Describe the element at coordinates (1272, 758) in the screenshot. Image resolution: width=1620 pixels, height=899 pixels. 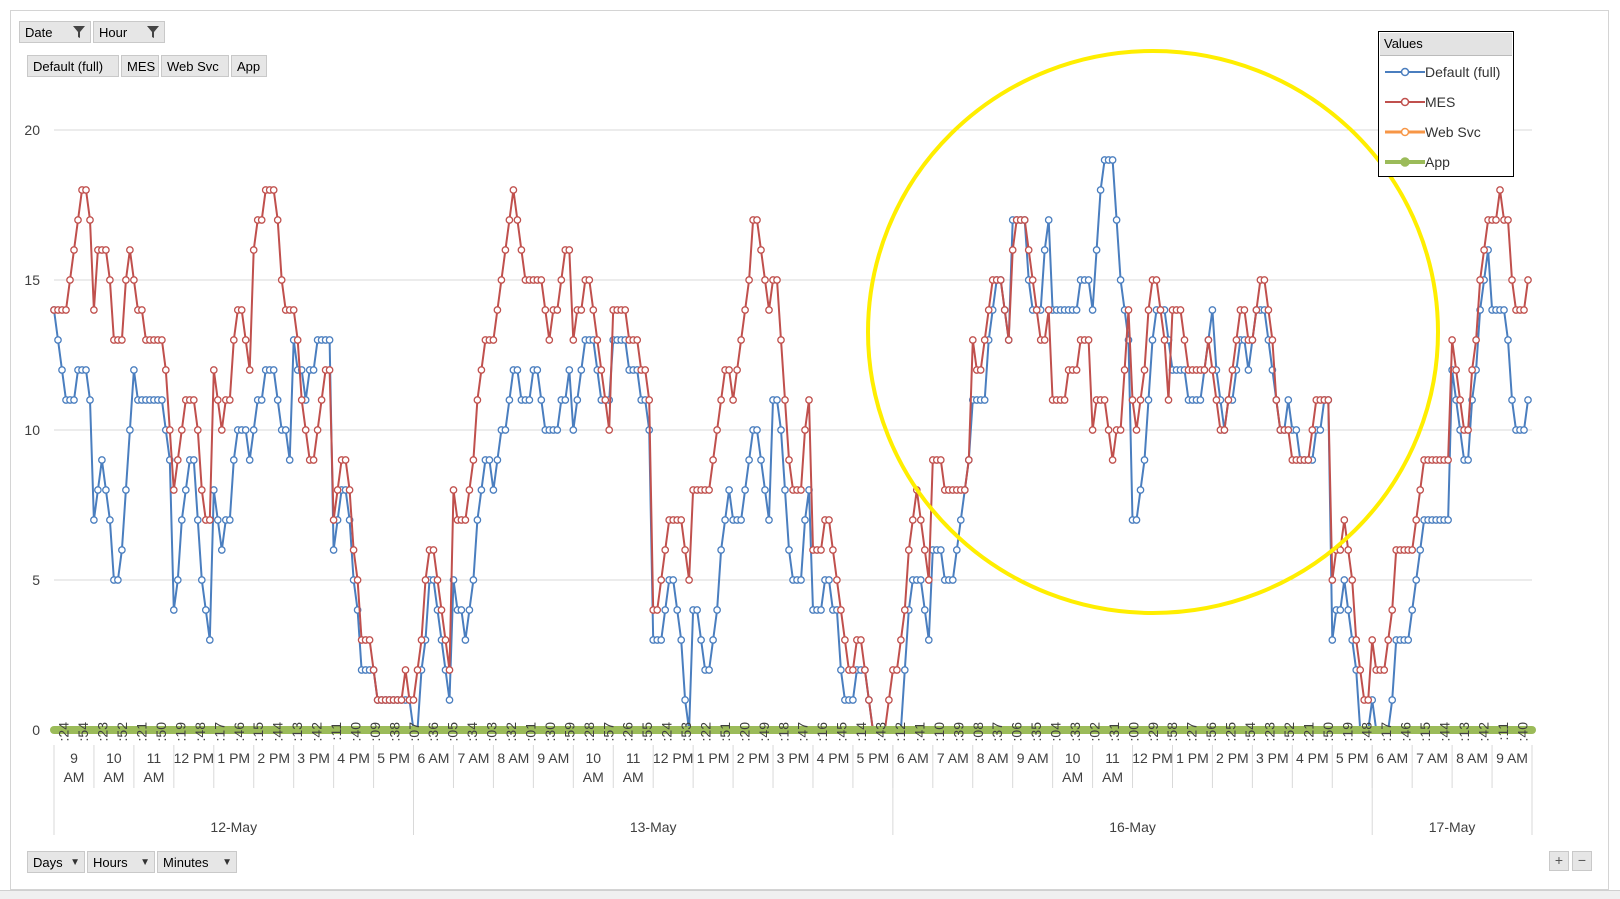
I see `hour-tick-label: 3 PM` at that location.